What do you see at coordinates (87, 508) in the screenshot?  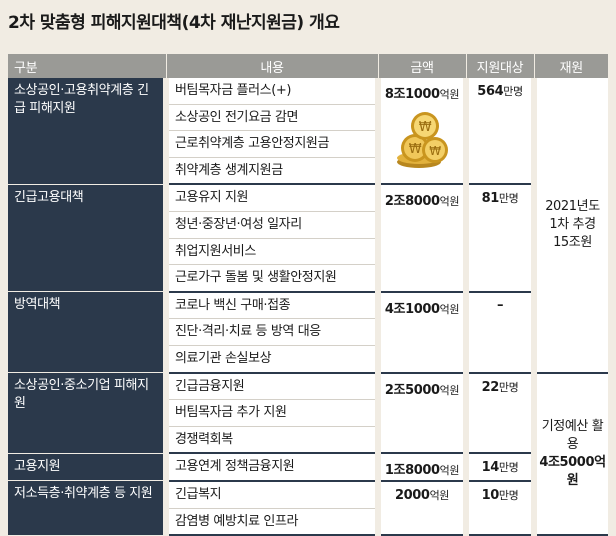 I see `category-cell: 저소득층·취약계층 등 지원` at bounding box center [87, 508].